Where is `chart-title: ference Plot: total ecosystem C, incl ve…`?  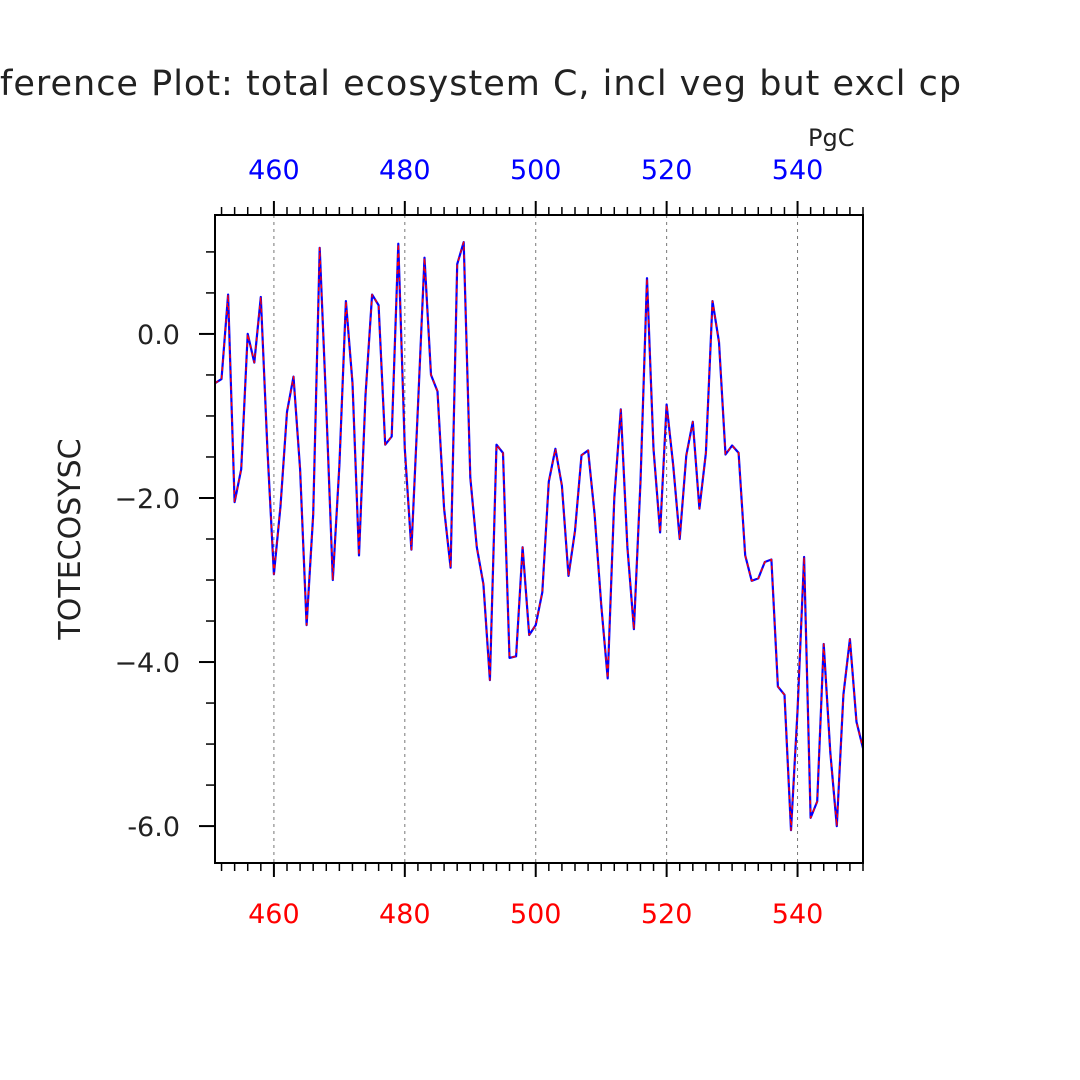 chart-title: ference Plot: total ecosystem C, incl ve… is located at coordinates (481, 84).